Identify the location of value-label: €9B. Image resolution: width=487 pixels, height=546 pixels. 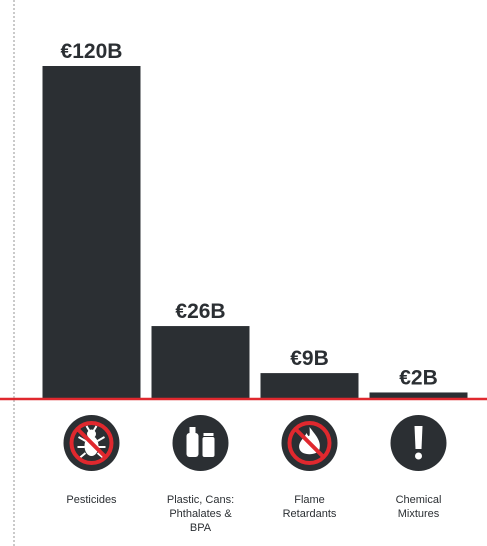
(309, 358).